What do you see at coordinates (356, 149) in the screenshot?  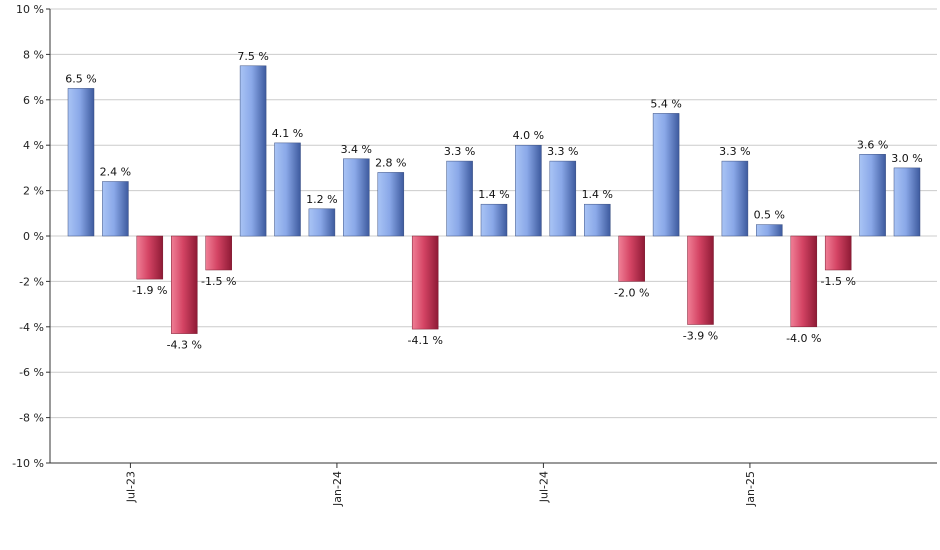 I see `data-label: 3.4 %` at bounding box center [356, 149].